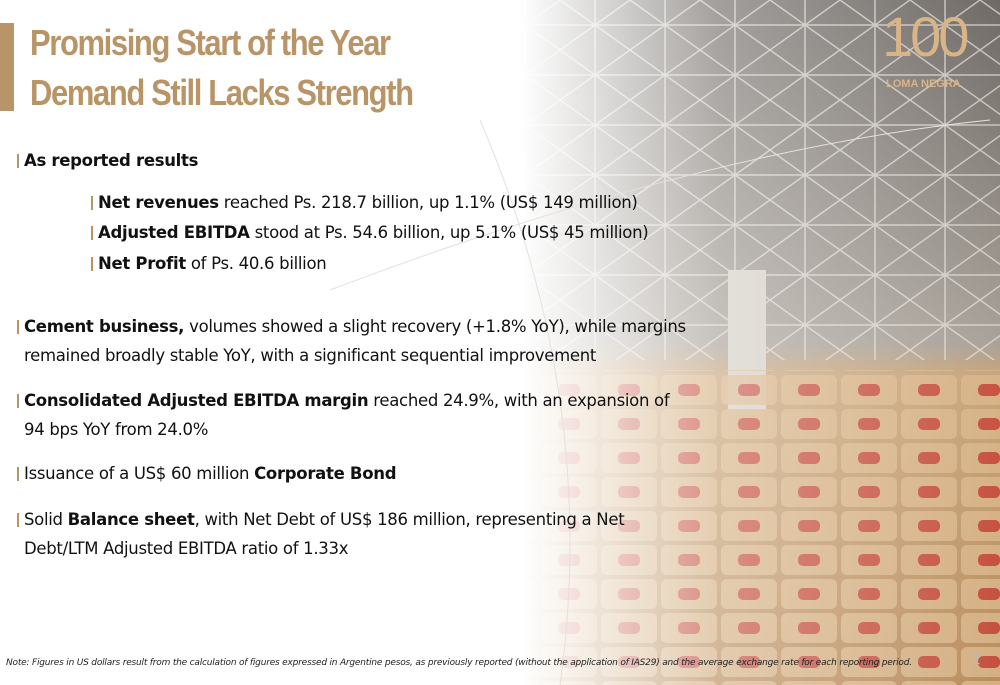 This screenshot has width=1000, height=685. What do you see at coordinates (925, 36) in the screenshot?
I see `logo-number: 100` at bounding box center [925, 36].